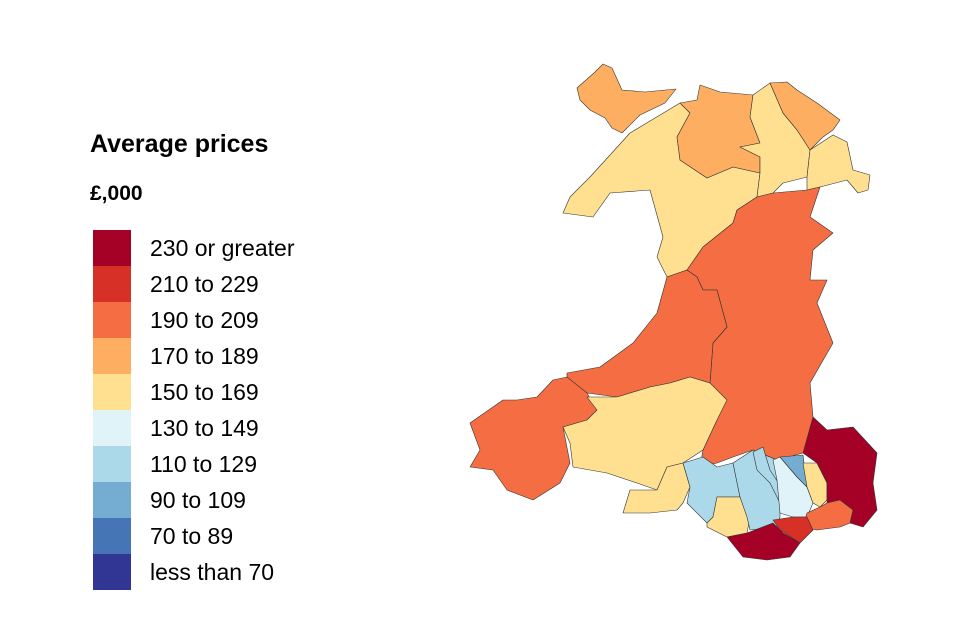 This screenshot has height=640, width=960. Describe the element at coordinates (793, 530) in the screenshot. I see `region-cardiff` at that location.